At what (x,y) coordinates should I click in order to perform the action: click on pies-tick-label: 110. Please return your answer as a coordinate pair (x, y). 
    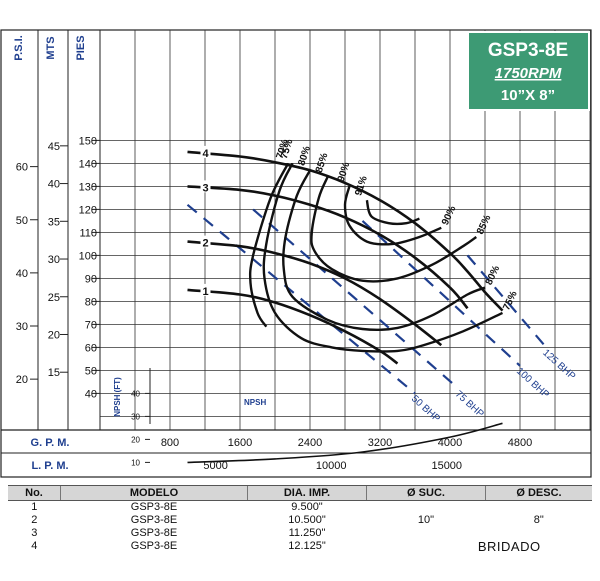
    Looking at the image, I should click on (88, 233).